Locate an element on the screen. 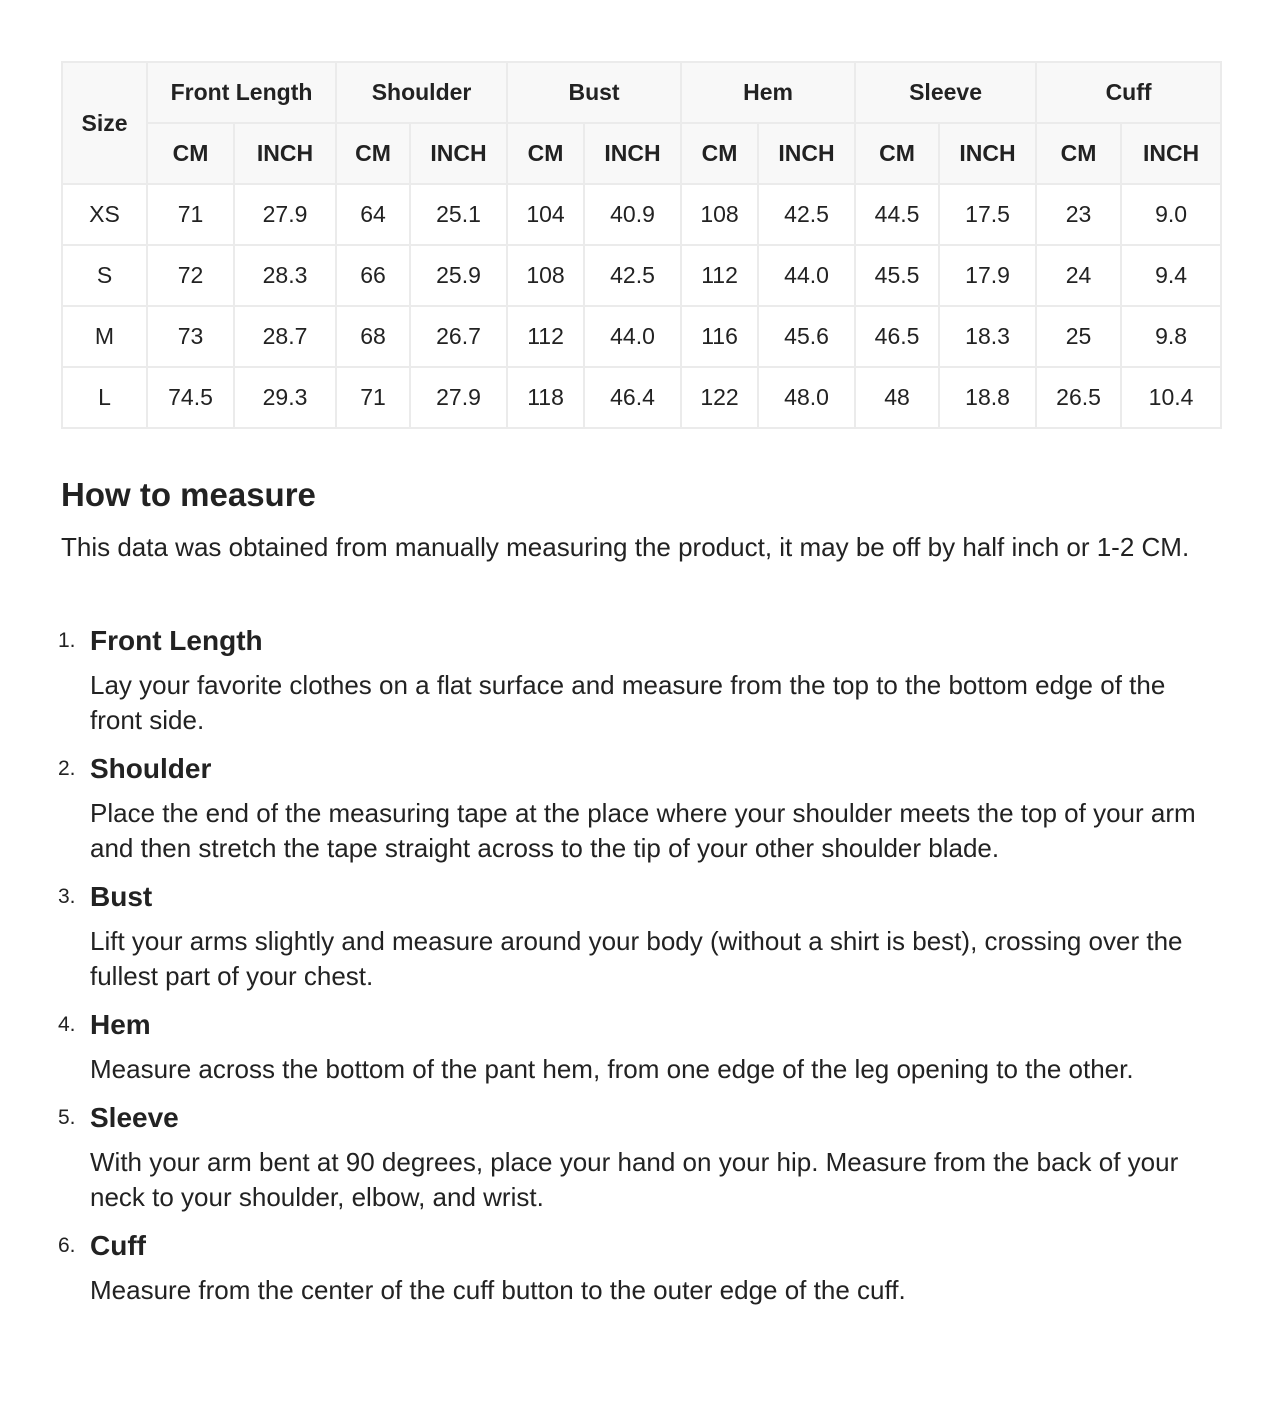  group-header: Cuff is located at coordinates (1129, 92).